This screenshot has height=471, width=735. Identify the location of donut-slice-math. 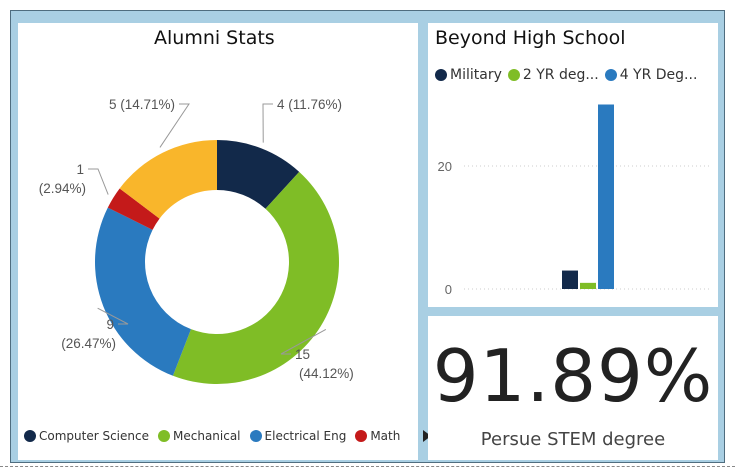
(133, 209).